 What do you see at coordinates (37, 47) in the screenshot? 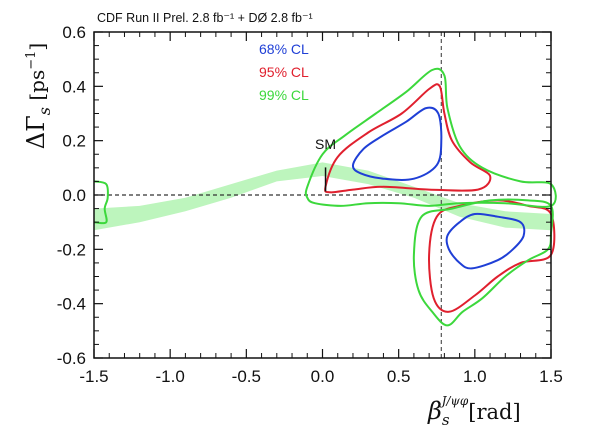
I see `y-axis-title-close: ]` at bounding box center [37, 47].